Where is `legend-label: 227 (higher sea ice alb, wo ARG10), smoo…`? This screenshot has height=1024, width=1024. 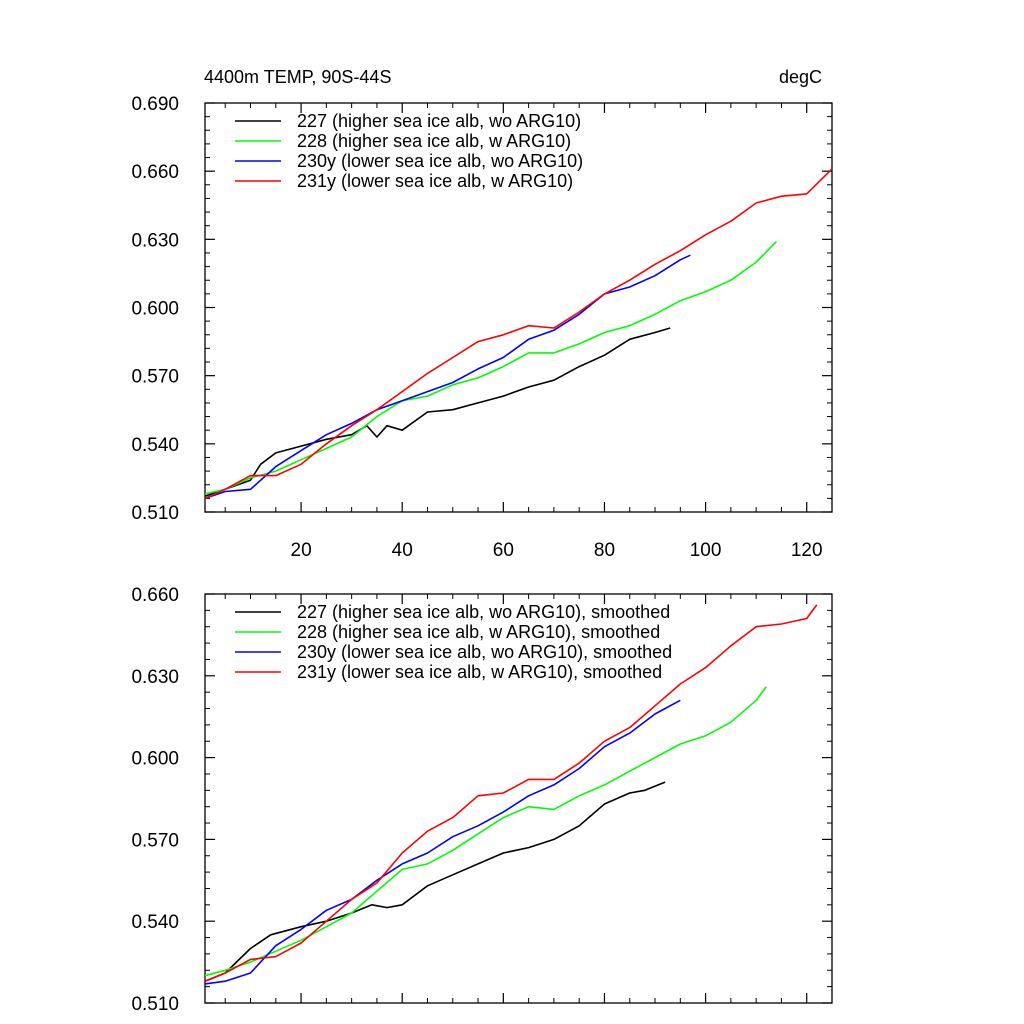
legend-label: 227 (higher sea ice alb, wo ARG10), smoo… is located at coordinates (483, 612).